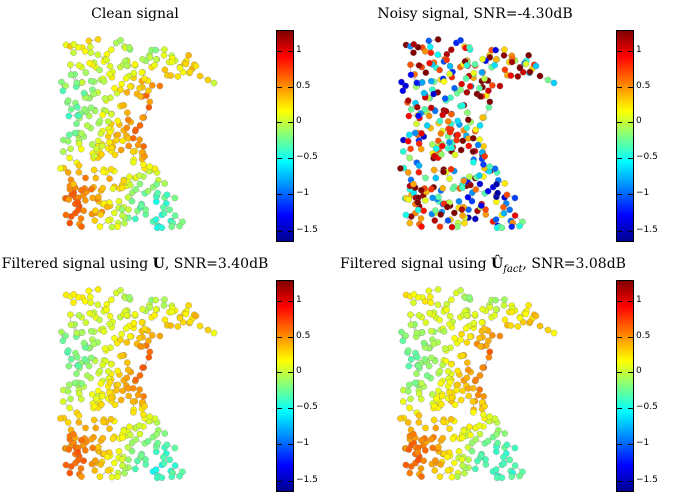 The width and height of the screenshot is (680, 500). What do you see at coordinates (477, 384) in the screenshot?
I see `graph-plot` at bounding box center [477, 384].